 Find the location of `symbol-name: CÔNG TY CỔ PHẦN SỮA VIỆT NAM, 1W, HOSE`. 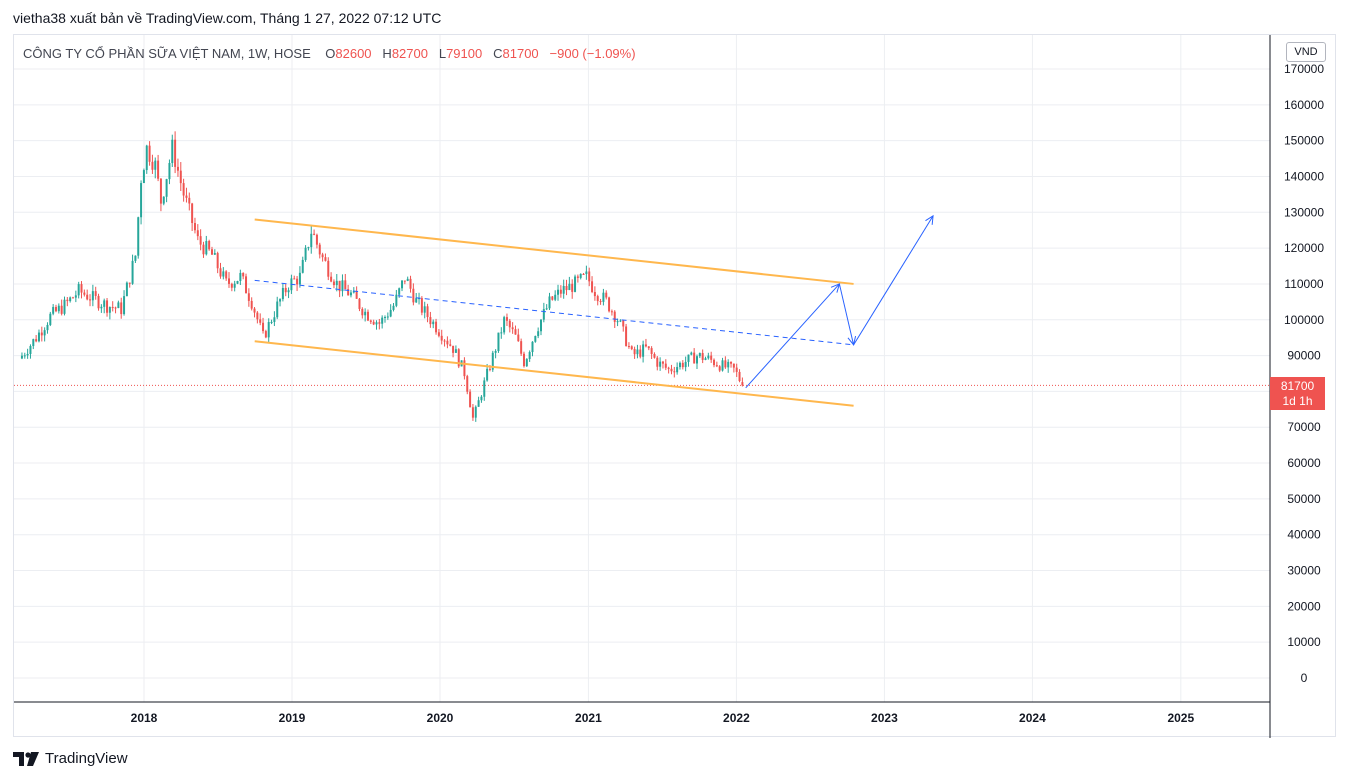

symbol-name: CÔNG TY CỔ PHẦN SỮA VIỆT NAM, 1W, HOSE is located at coordinates (167, 53).